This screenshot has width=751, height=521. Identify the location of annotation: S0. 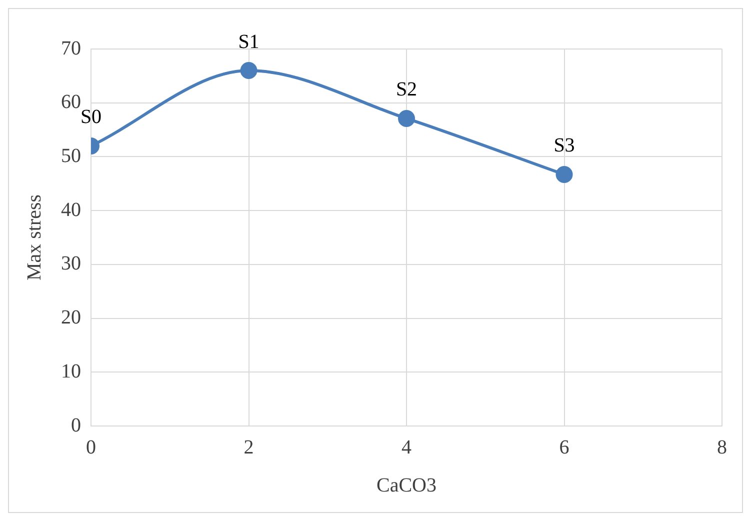
(91, 117).